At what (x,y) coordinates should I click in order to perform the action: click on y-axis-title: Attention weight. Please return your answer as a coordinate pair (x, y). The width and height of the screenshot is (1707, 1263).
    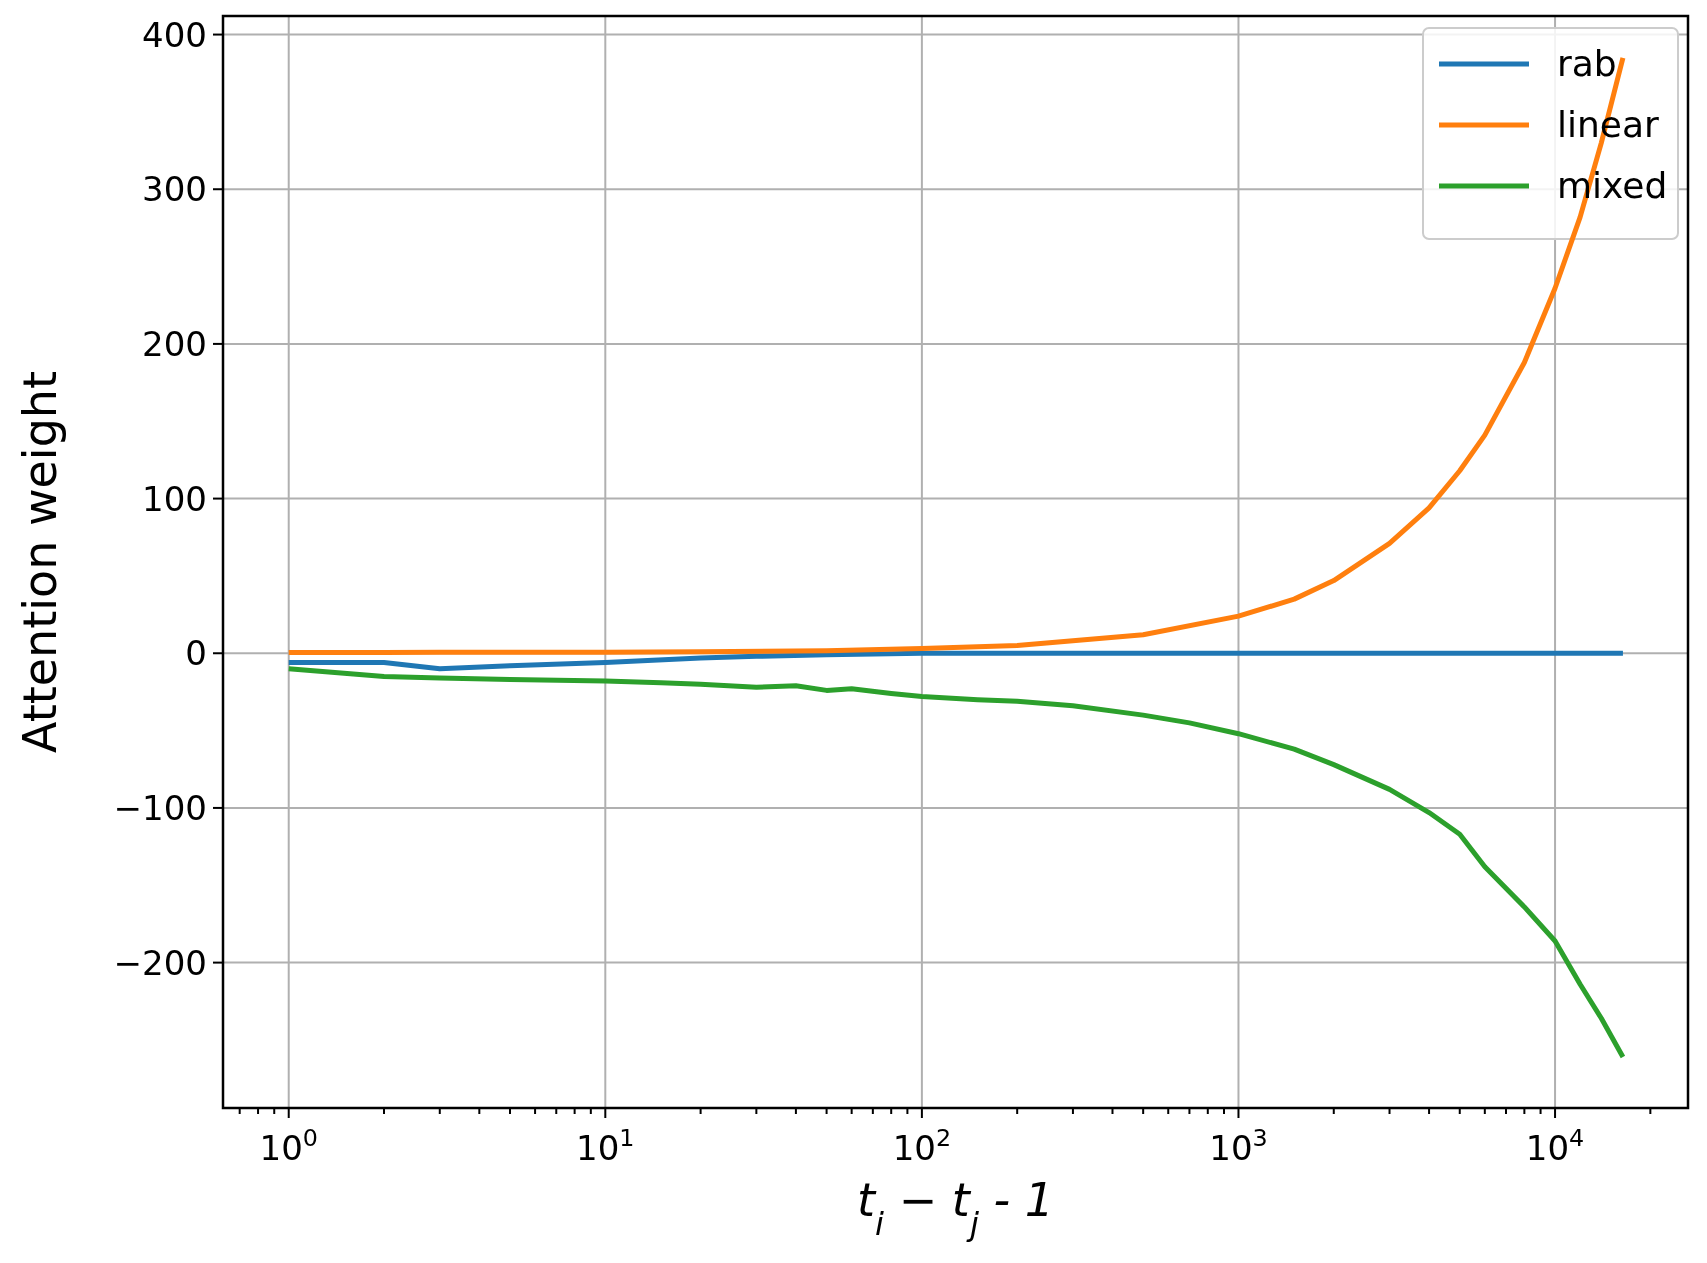
    Looking at the image, I should click on (40, 562).